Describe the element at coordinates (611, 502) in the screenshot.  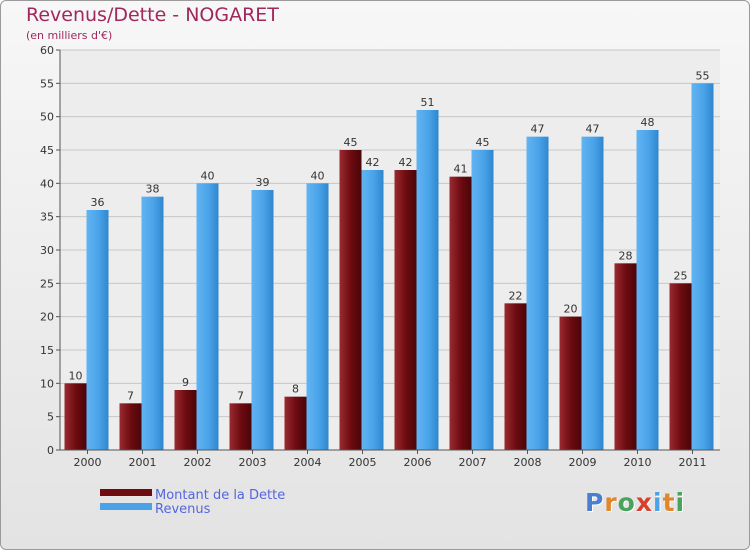
I see `logo-letter: r` at that location.